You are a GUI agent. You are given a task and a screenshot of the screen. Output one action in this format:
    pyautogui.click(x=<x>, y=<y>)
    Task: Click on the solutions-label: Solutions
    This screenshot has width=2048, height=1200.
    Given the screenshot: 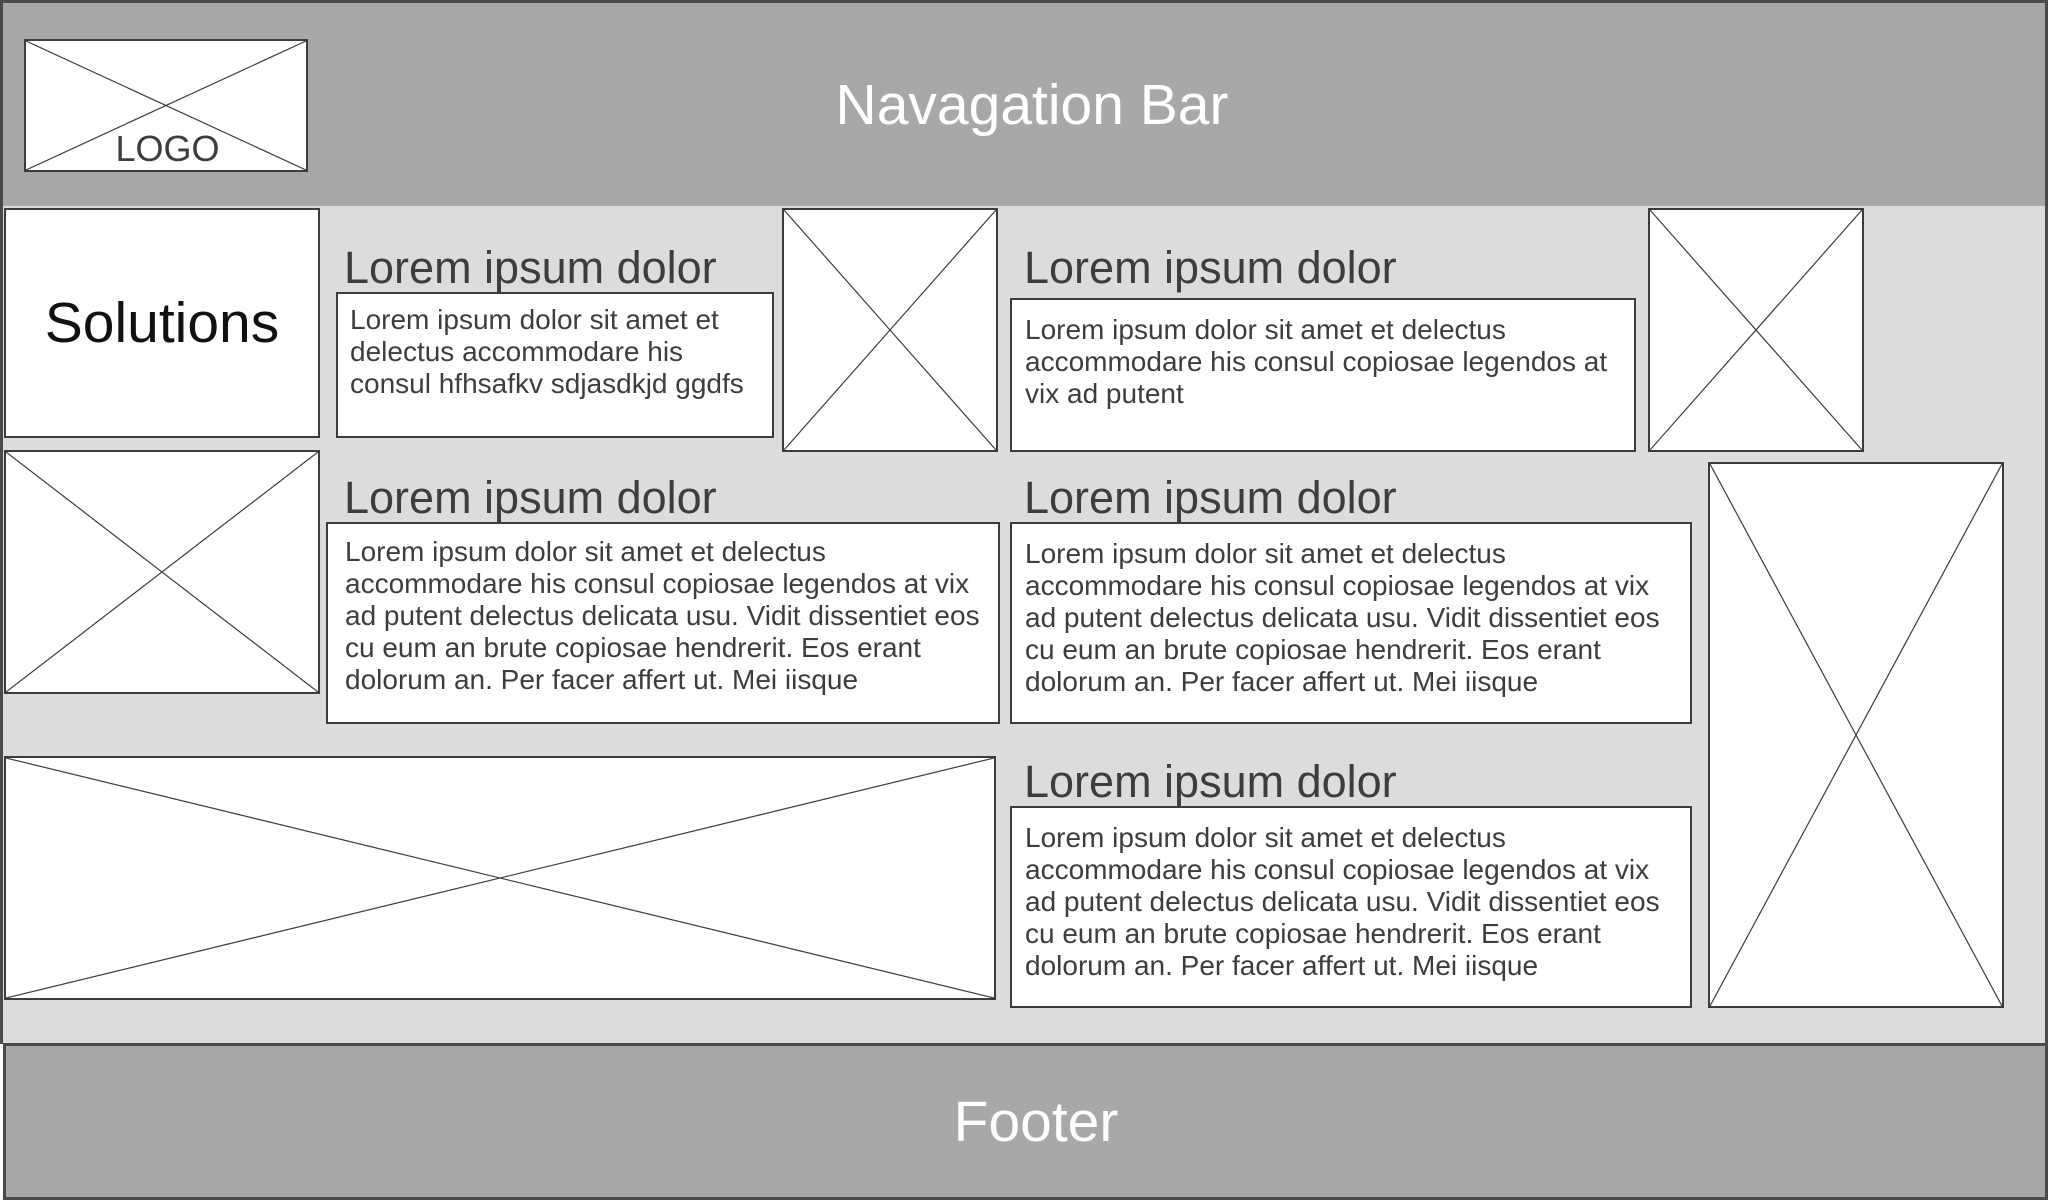 What is the action you would take?
    pyautogui.click(x=162, y=323)
    